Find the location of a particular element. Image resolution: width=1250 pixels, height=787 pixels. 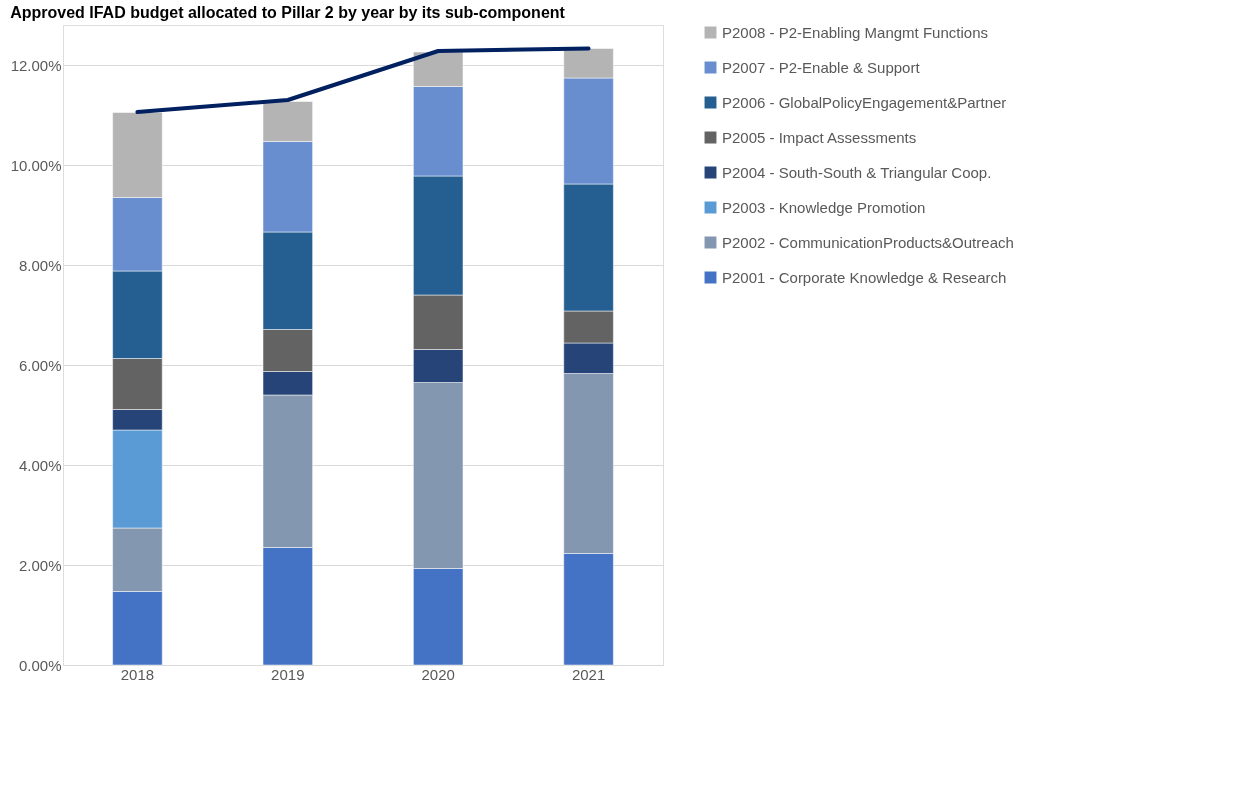

legend-label: P2006 - GlobalPolicyEngagement&Partner is located at coordinates (864, 102).